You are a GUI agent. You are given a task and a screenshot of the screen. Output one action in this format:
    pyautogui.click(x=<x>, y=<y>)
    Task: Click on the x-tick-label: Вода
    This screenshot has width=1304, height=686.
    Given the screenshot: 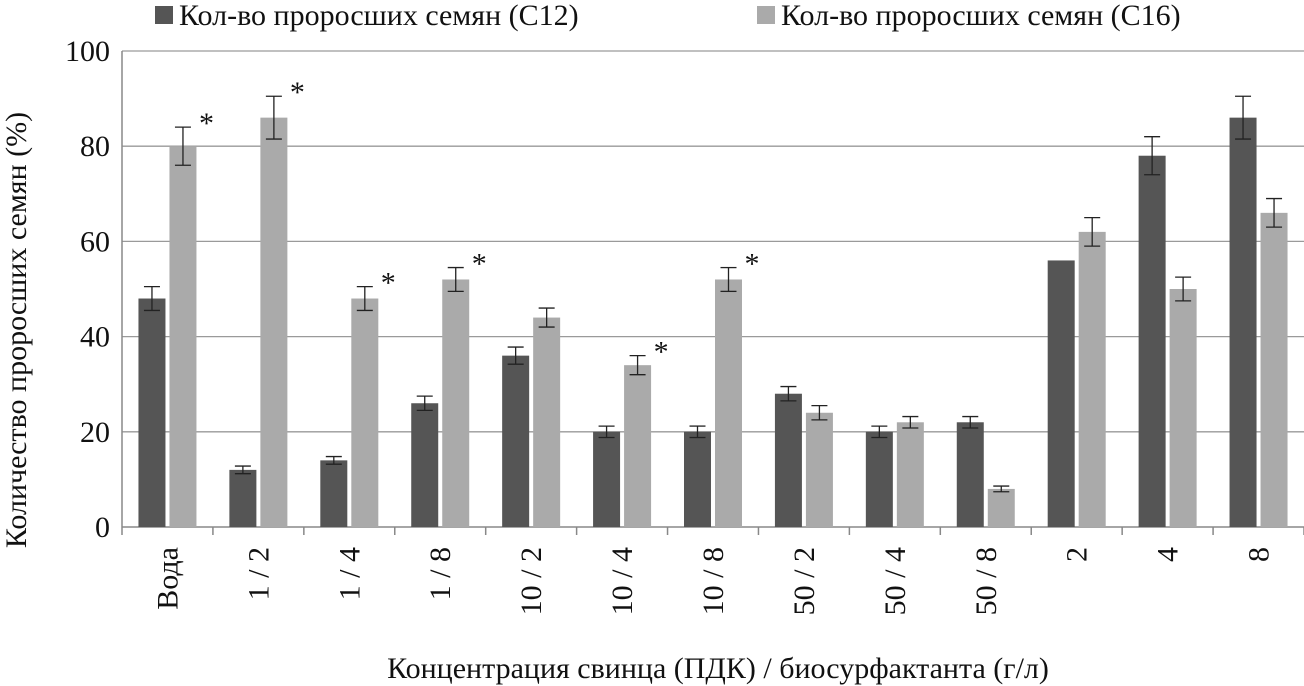 What is the action you would take?
    pyautogui.click(x=167, y=578)
    